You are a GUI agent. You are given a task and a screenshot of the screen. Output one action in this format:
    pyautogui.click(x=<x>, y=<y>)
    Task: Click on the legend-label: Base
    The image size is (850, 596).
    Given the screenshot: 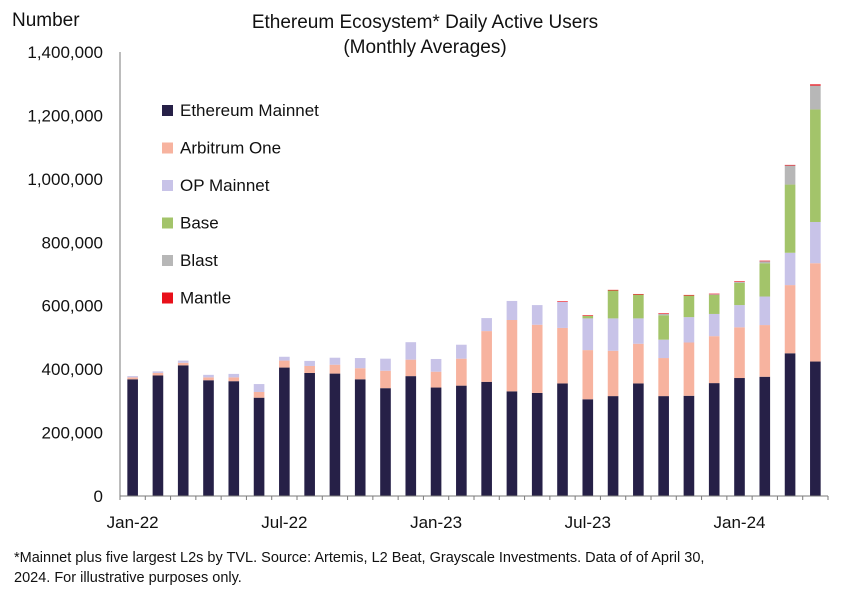 What is the action you would take?
    pyautogui.click(x=199, y=223)
    